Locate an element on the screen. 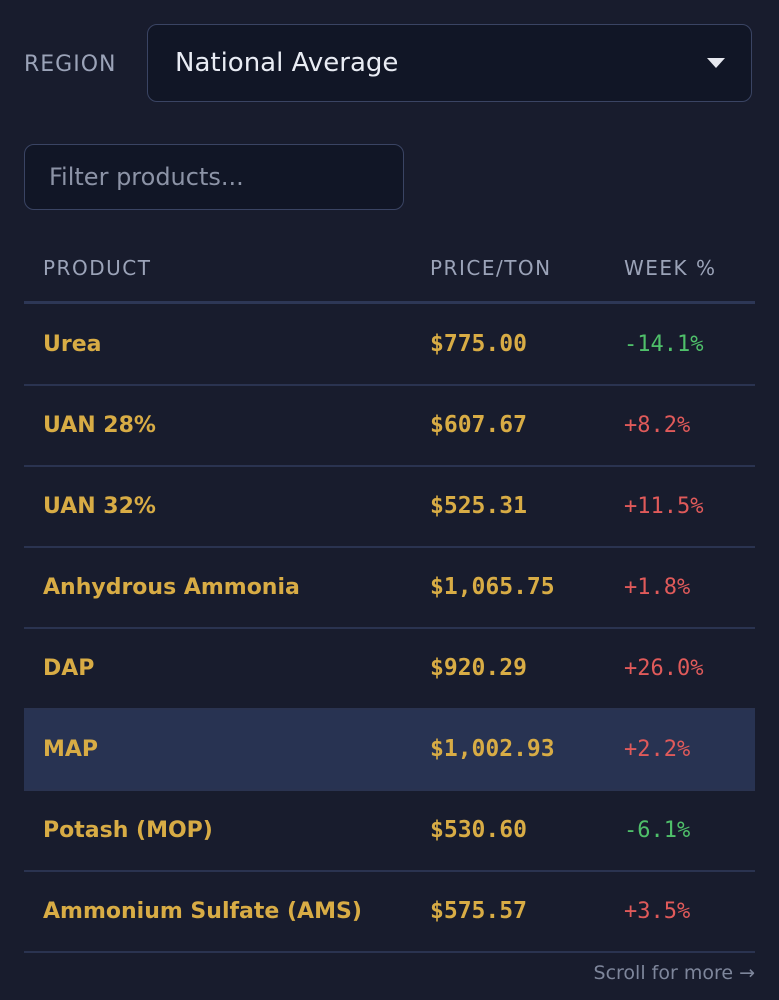 The height and width of the screenshot is (1000, 779). price-per-ton: $530.60 is located at coordinates (478, 830).